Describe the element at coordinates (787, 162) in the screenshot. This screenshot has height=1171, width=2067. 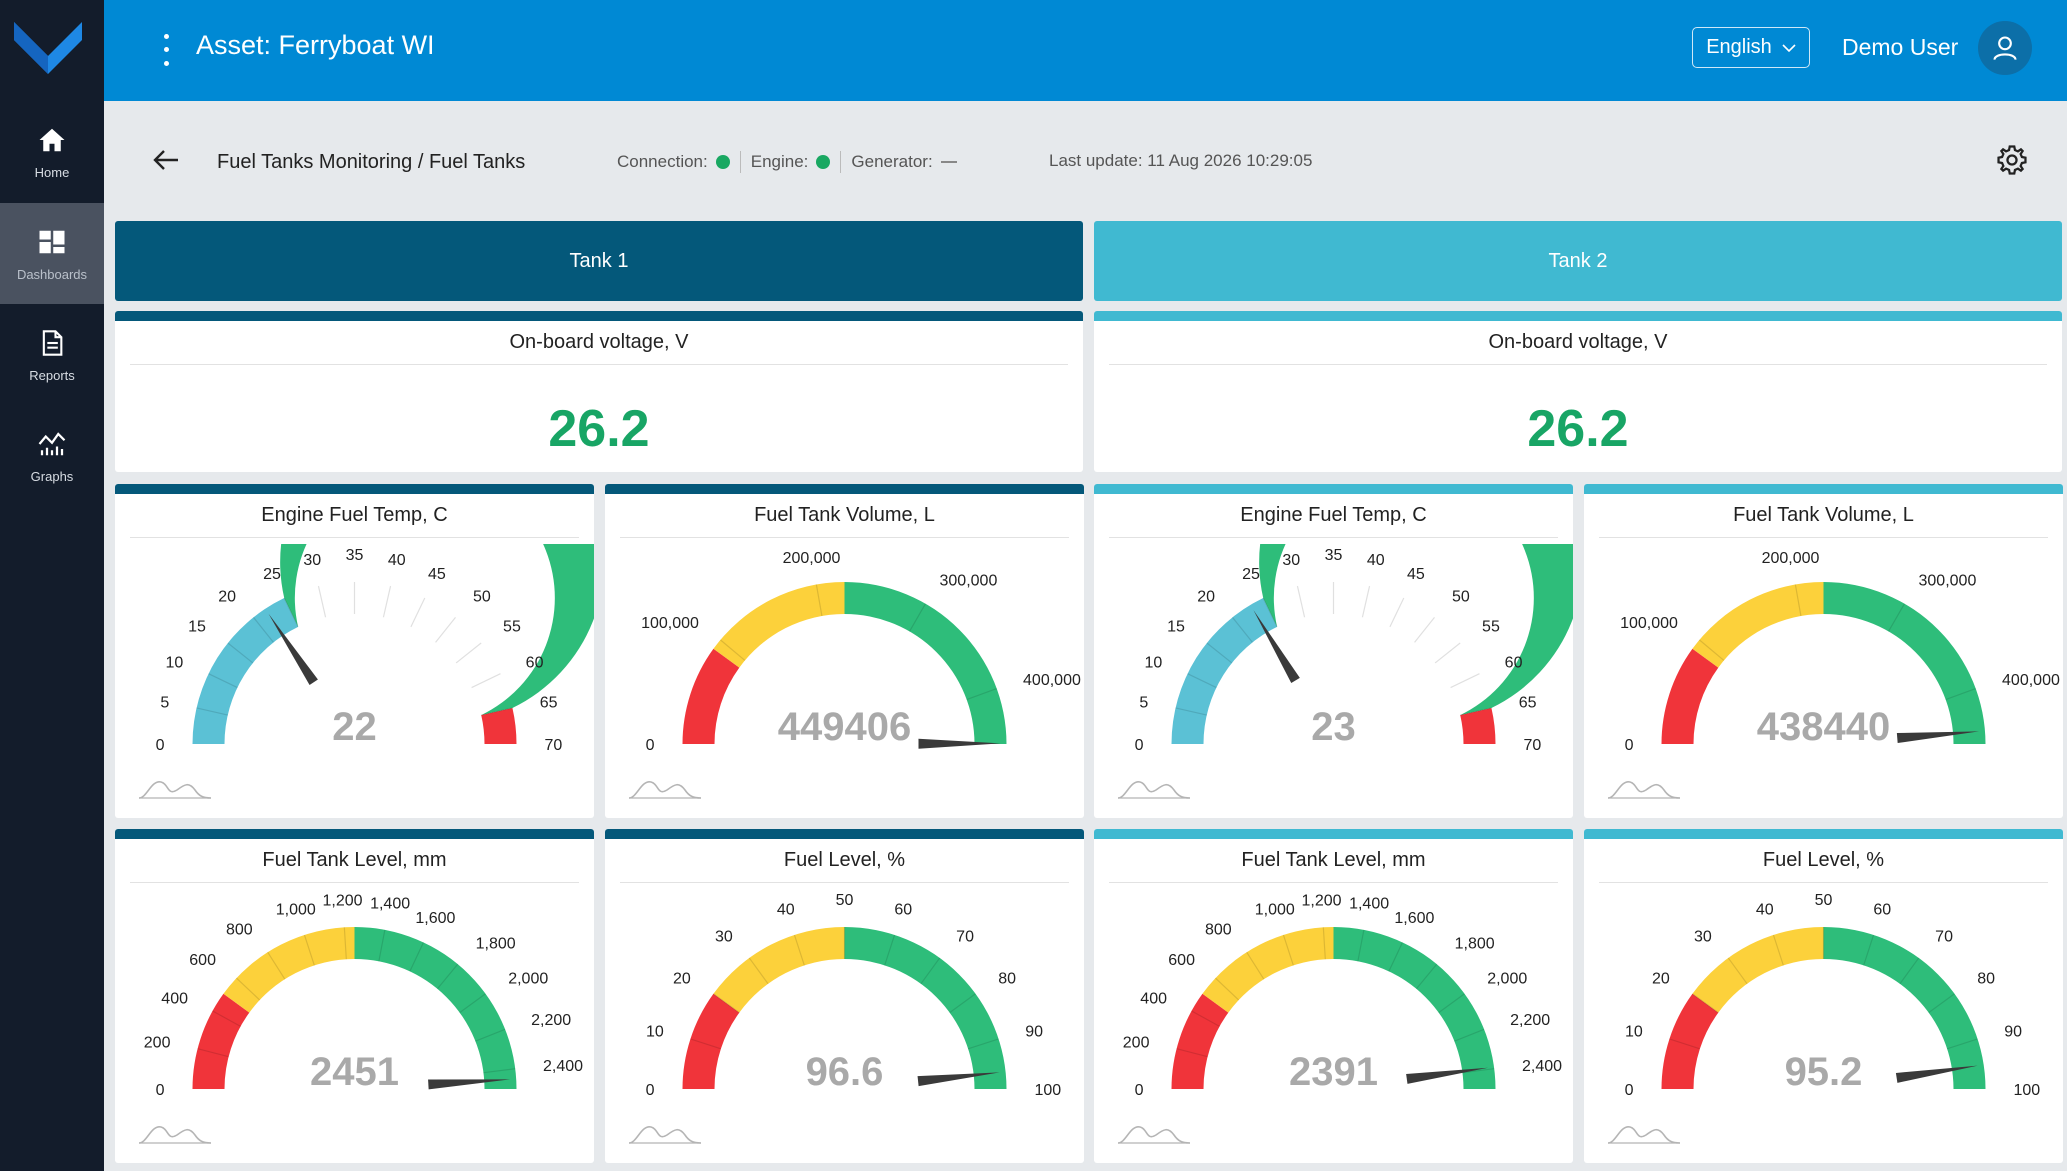
I see `status-line: Connection: Engine: Generator:` at that location.